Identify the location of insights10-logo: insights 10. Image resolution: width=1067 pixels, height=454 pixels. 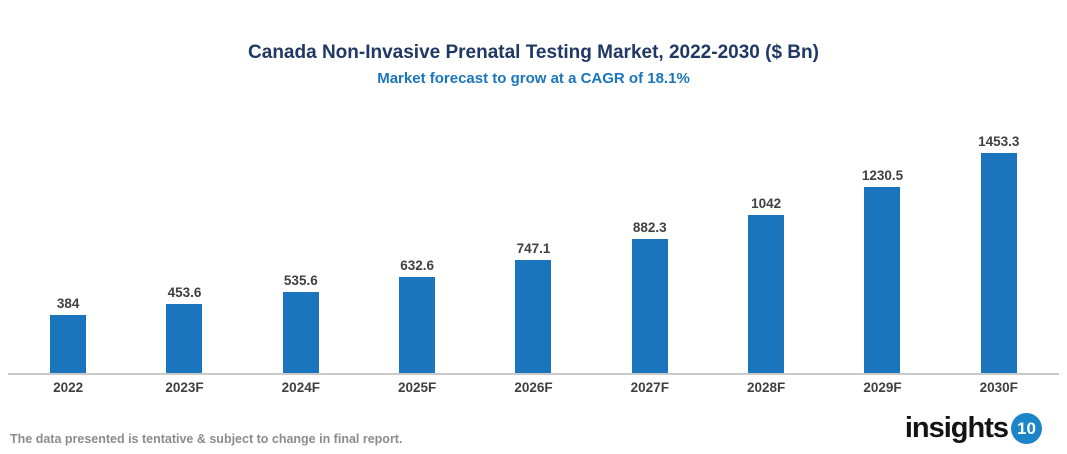
(973, 428).